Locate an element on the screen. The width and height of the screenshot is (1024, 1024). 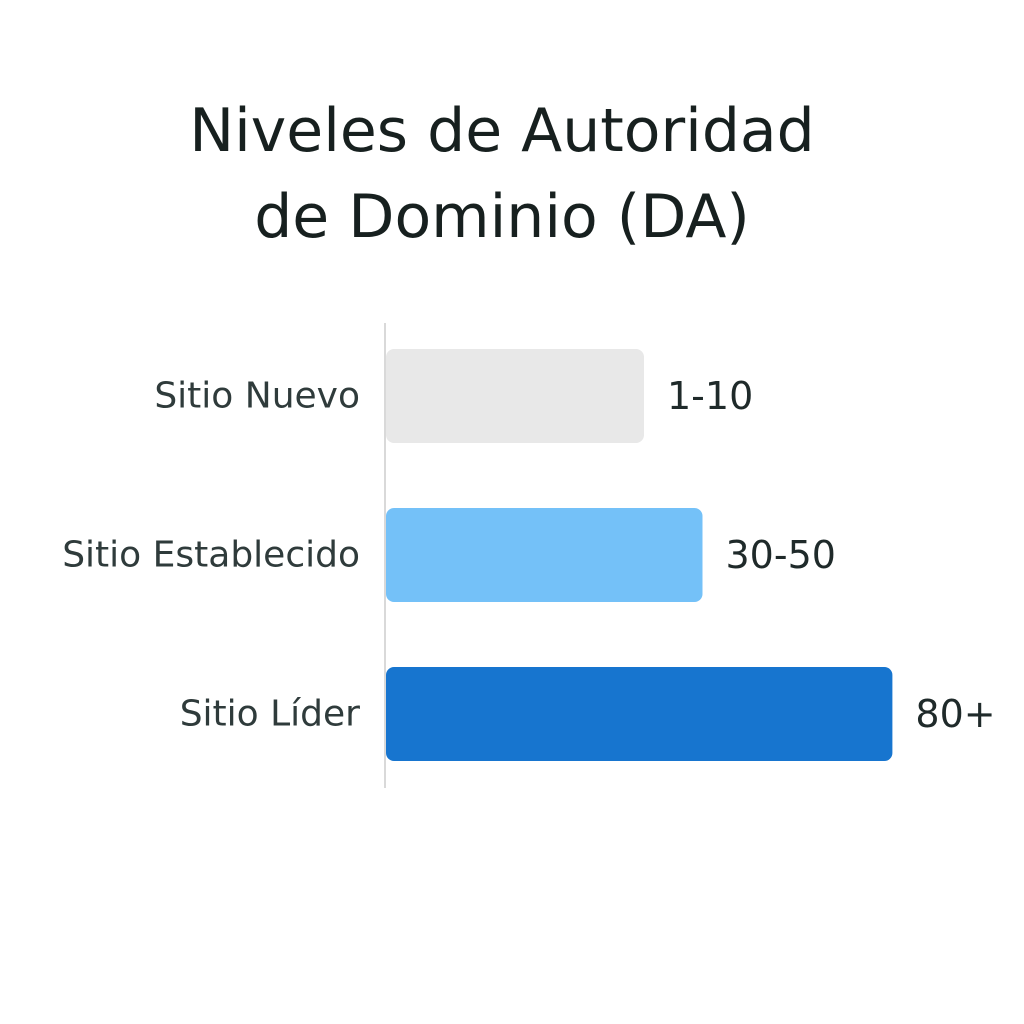
chart-title-line-1: Niveles de Autoridad is located at coordinates (502, 131).